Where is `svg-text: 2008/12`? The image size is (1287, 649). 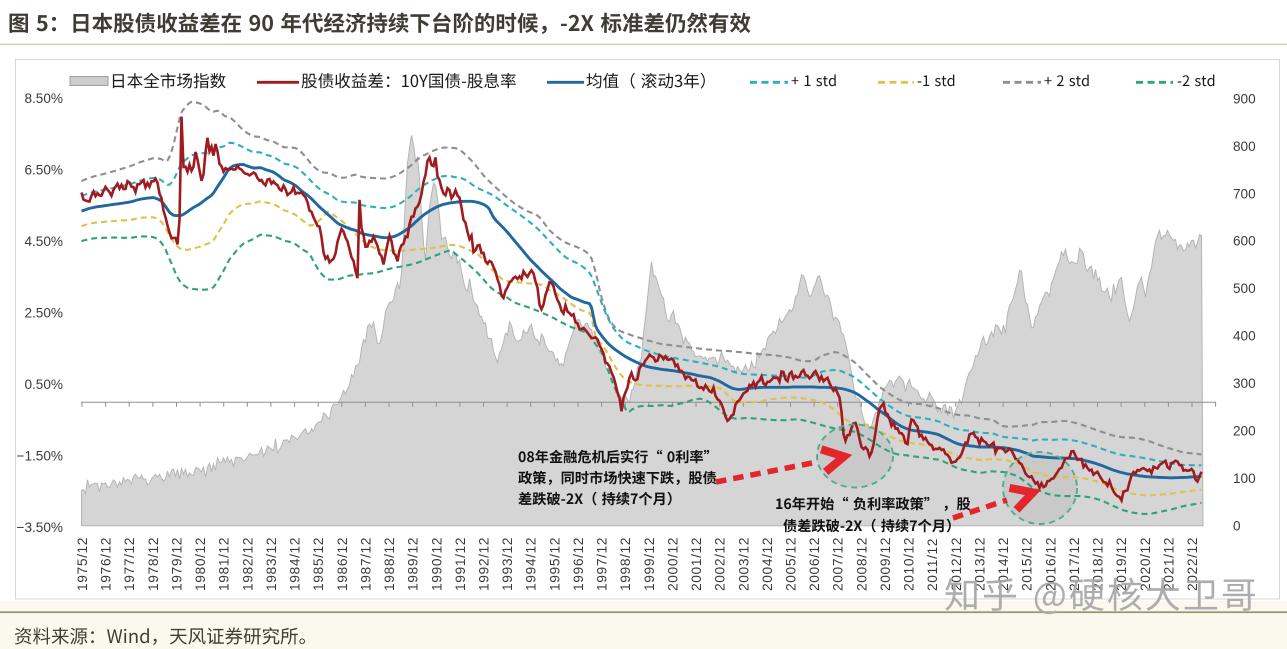
svg-text: 2008/12 is located at coordinates (861, 564).